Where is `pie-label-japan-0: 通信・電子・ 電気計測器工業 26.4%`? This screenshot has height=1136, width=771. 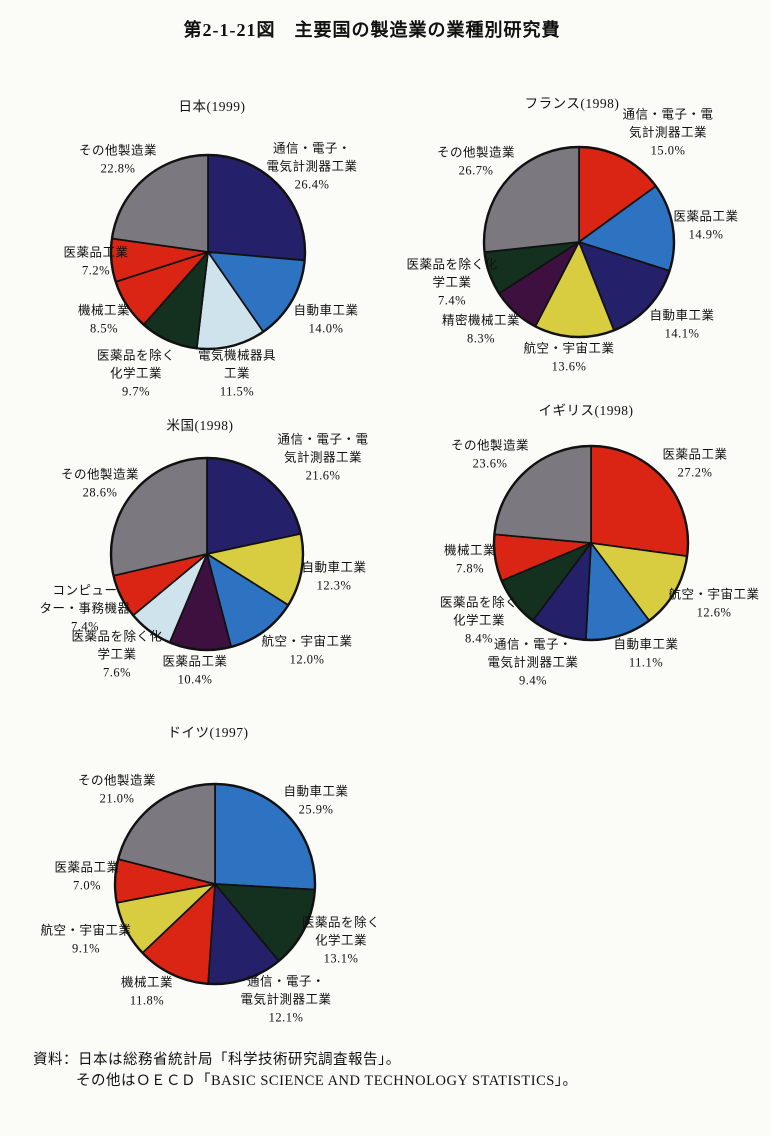
pie-label-japan-0: 通信・電子・ 電気計測器工業 26.4% is located at coordinates (312, 166).